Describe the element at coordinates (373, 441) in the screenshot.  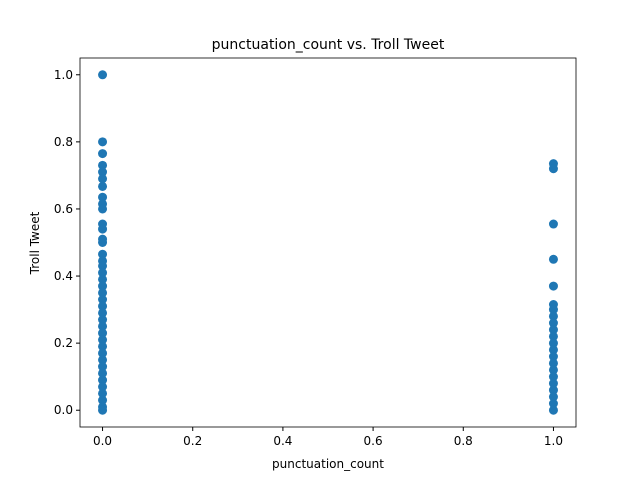
I see `x-tick-label: 0.6` at that location.